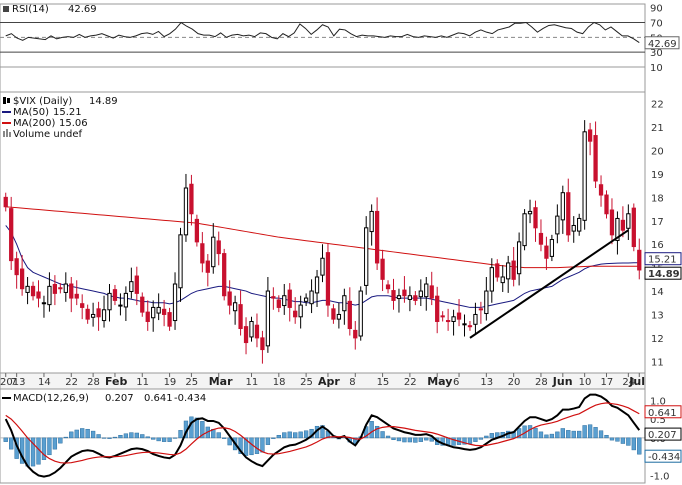 This screenshot has width=682, height=485. Describe the element at coordinates (656, 24) in the screenshot. I see `rsi-y-tick-label: 70` at that location.